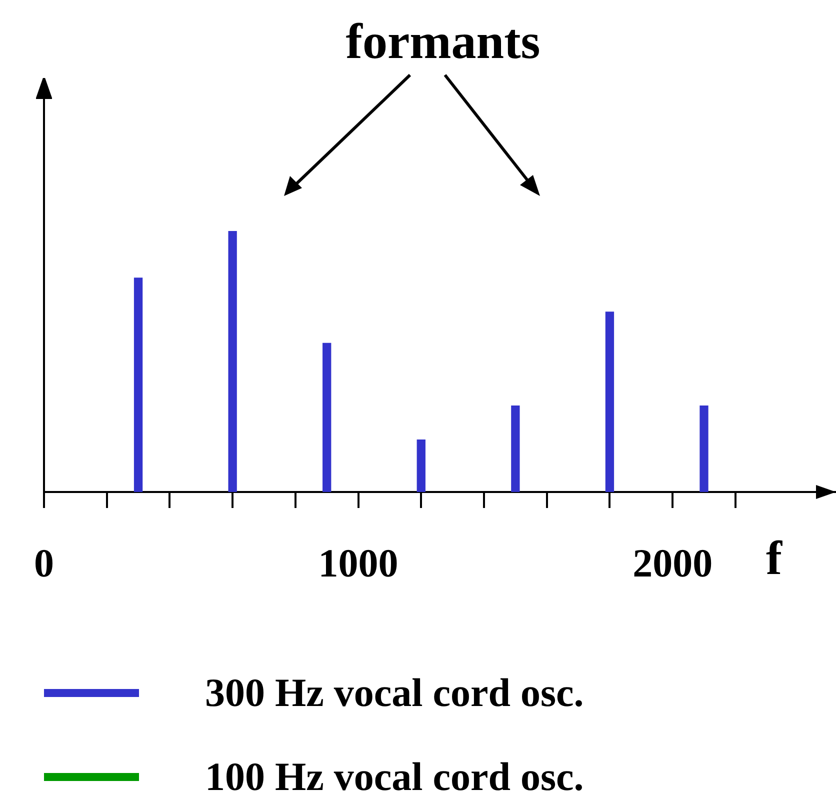  Describe the element at coordinates (672, 563) in the screenshot. I see `x-tick-label: 2000` at that location.